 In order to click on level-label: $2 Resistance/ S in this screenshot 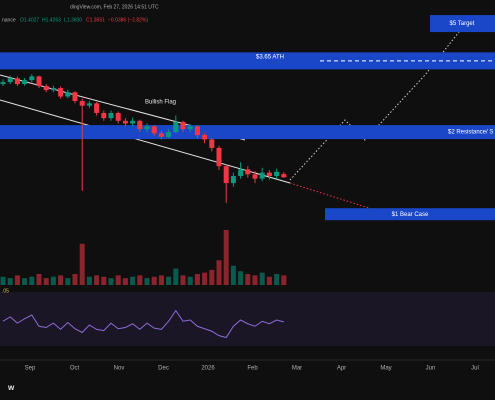, I will do `click(470, 133)`.